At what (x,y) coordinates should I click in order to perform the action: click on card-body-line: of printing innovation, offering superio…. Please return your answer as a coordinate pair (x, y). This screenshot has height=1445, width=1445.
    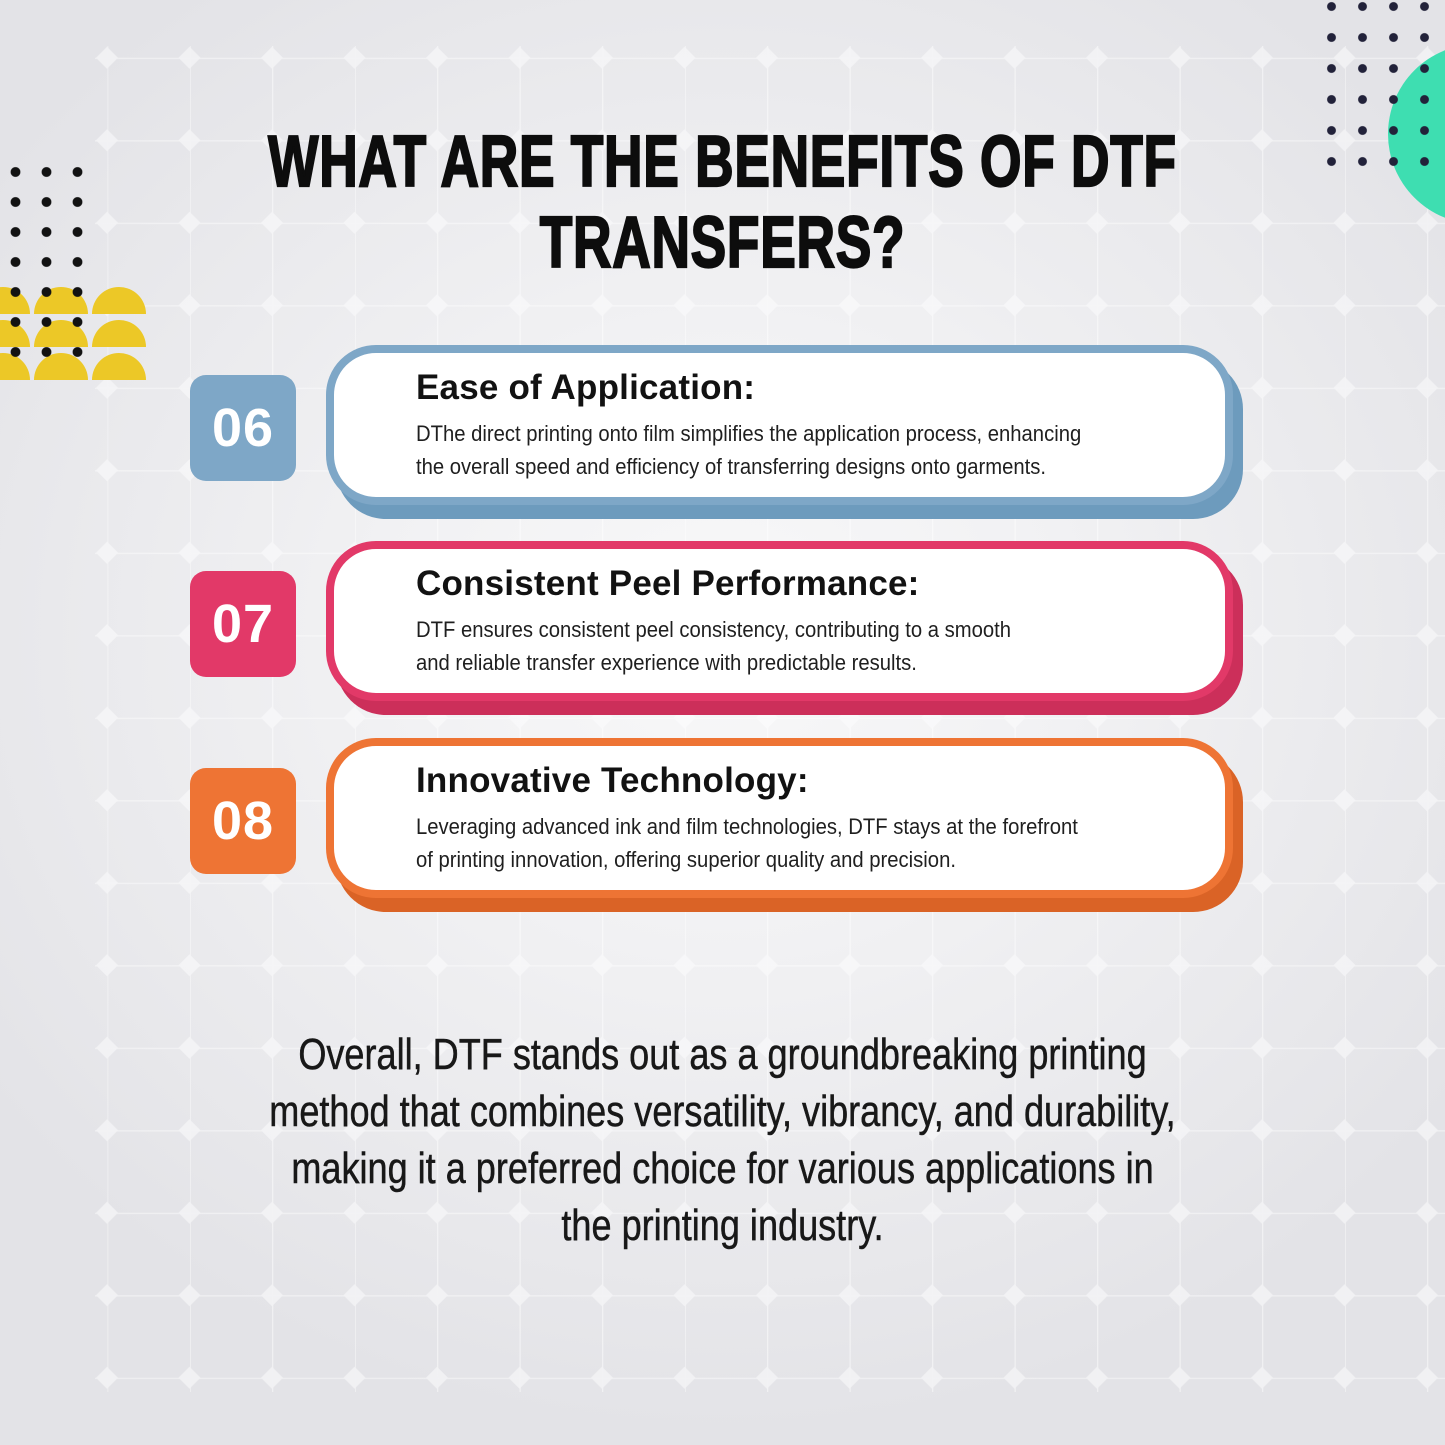
    Looking at the image, I should click on (686, 859).